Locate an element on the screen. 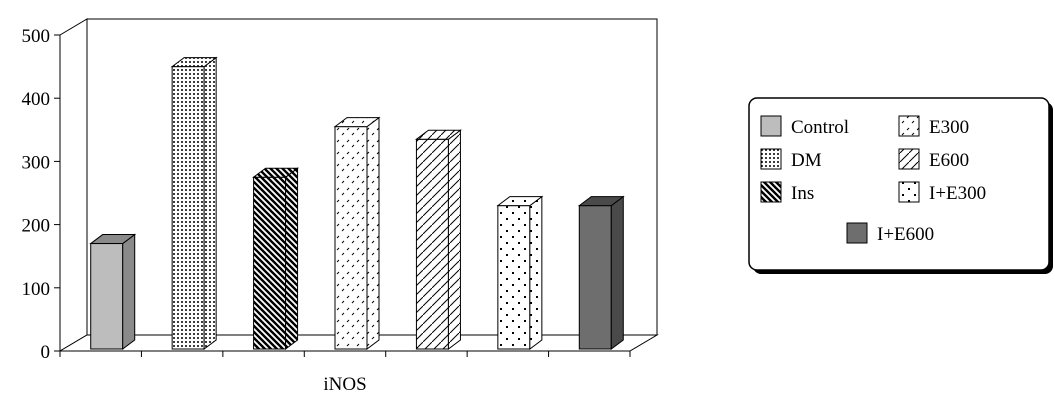  legend-label: I+E300 is located at coordinates (957, 193).